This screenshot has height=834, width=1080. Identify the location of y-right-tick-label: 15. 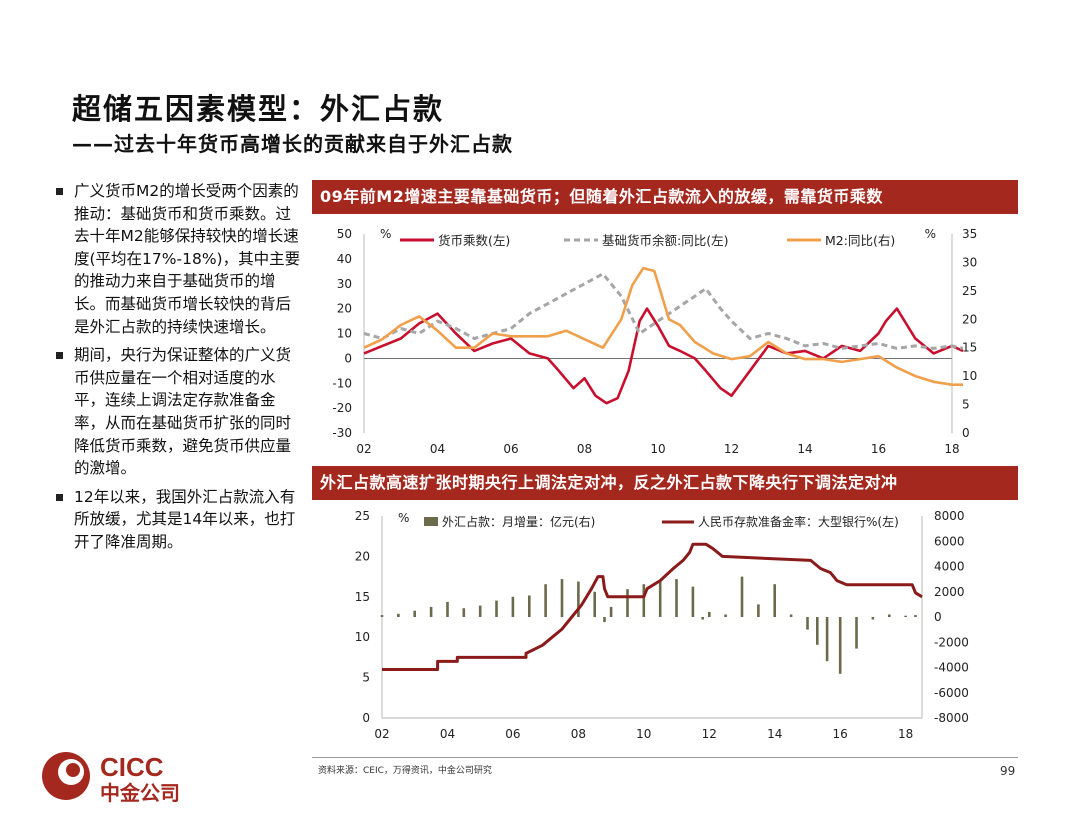
(969, 348).